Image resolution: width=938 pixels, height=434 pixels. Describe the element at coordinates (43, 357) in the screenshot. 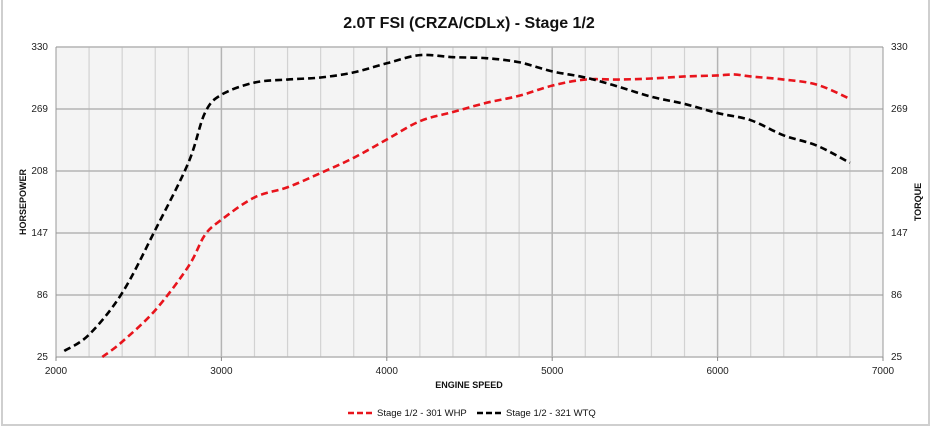

I see `y-tick-label: 25` at that location.